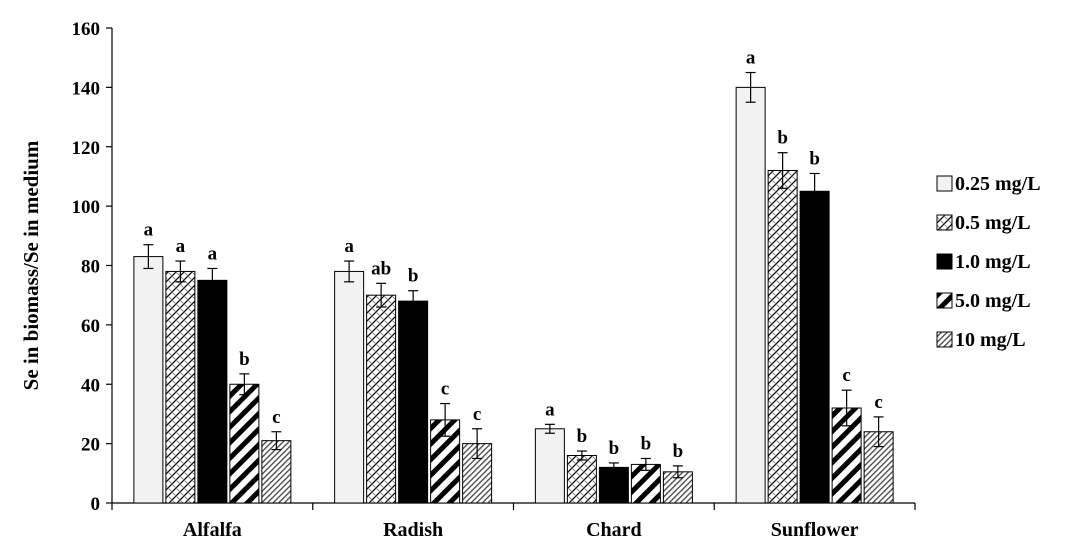  I want to click on legend: 0.25 mg/L 0.5 mg/L 1.0 mg/L 5.0 mg/L 10 mg/L, so click(988, 262).